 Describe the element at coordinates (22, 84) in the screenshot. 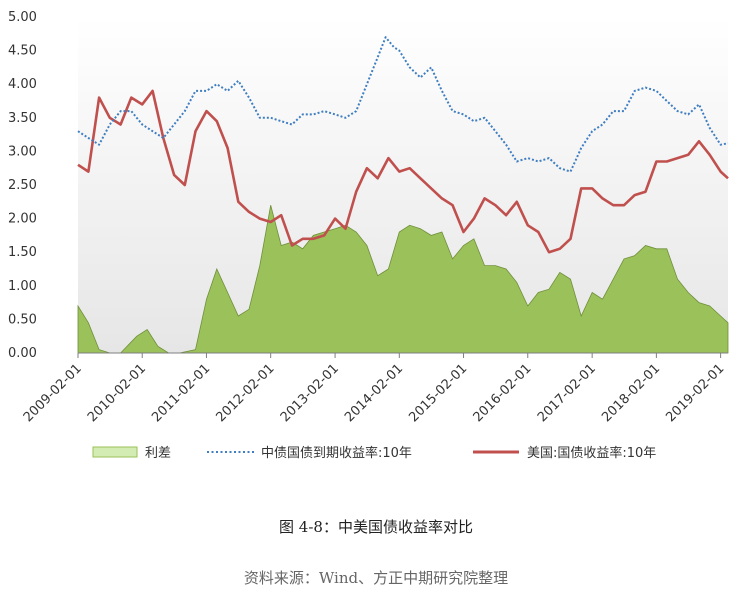

I see `y-tick-label: 4.00` at that location.